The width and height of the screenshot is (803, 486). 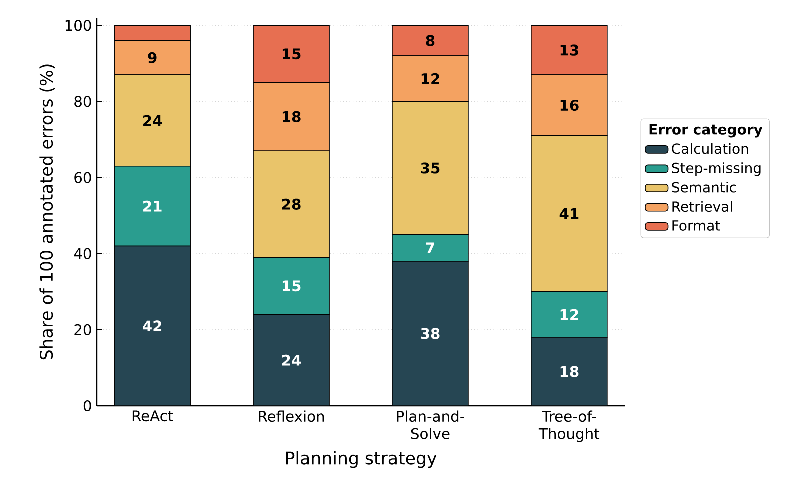 What do you see at coordinates (704, 187) in the screenshot?
I see `legend-label: Semantic` at bounding box center [704, 187].